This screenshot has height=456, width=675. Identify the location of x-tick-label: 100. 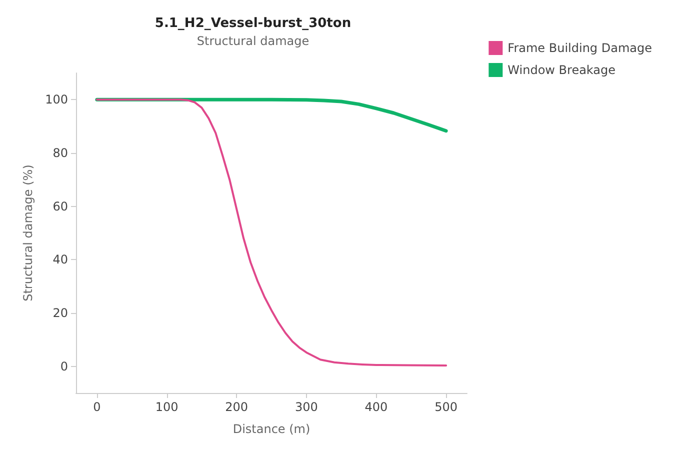
(166, 407).